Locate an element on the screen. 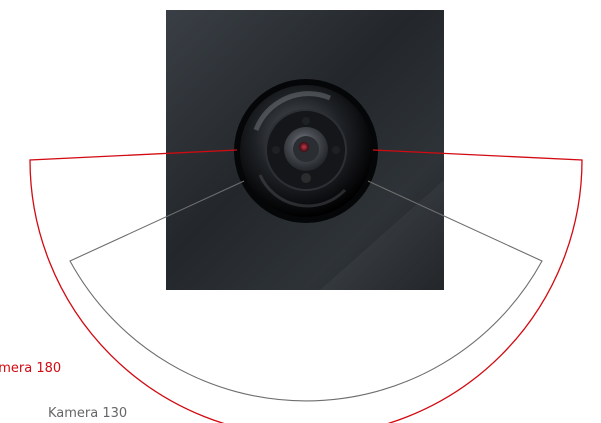 This screenshot has height=423, width=601. camera-sensor-icon is located at coordinates (304, 147).